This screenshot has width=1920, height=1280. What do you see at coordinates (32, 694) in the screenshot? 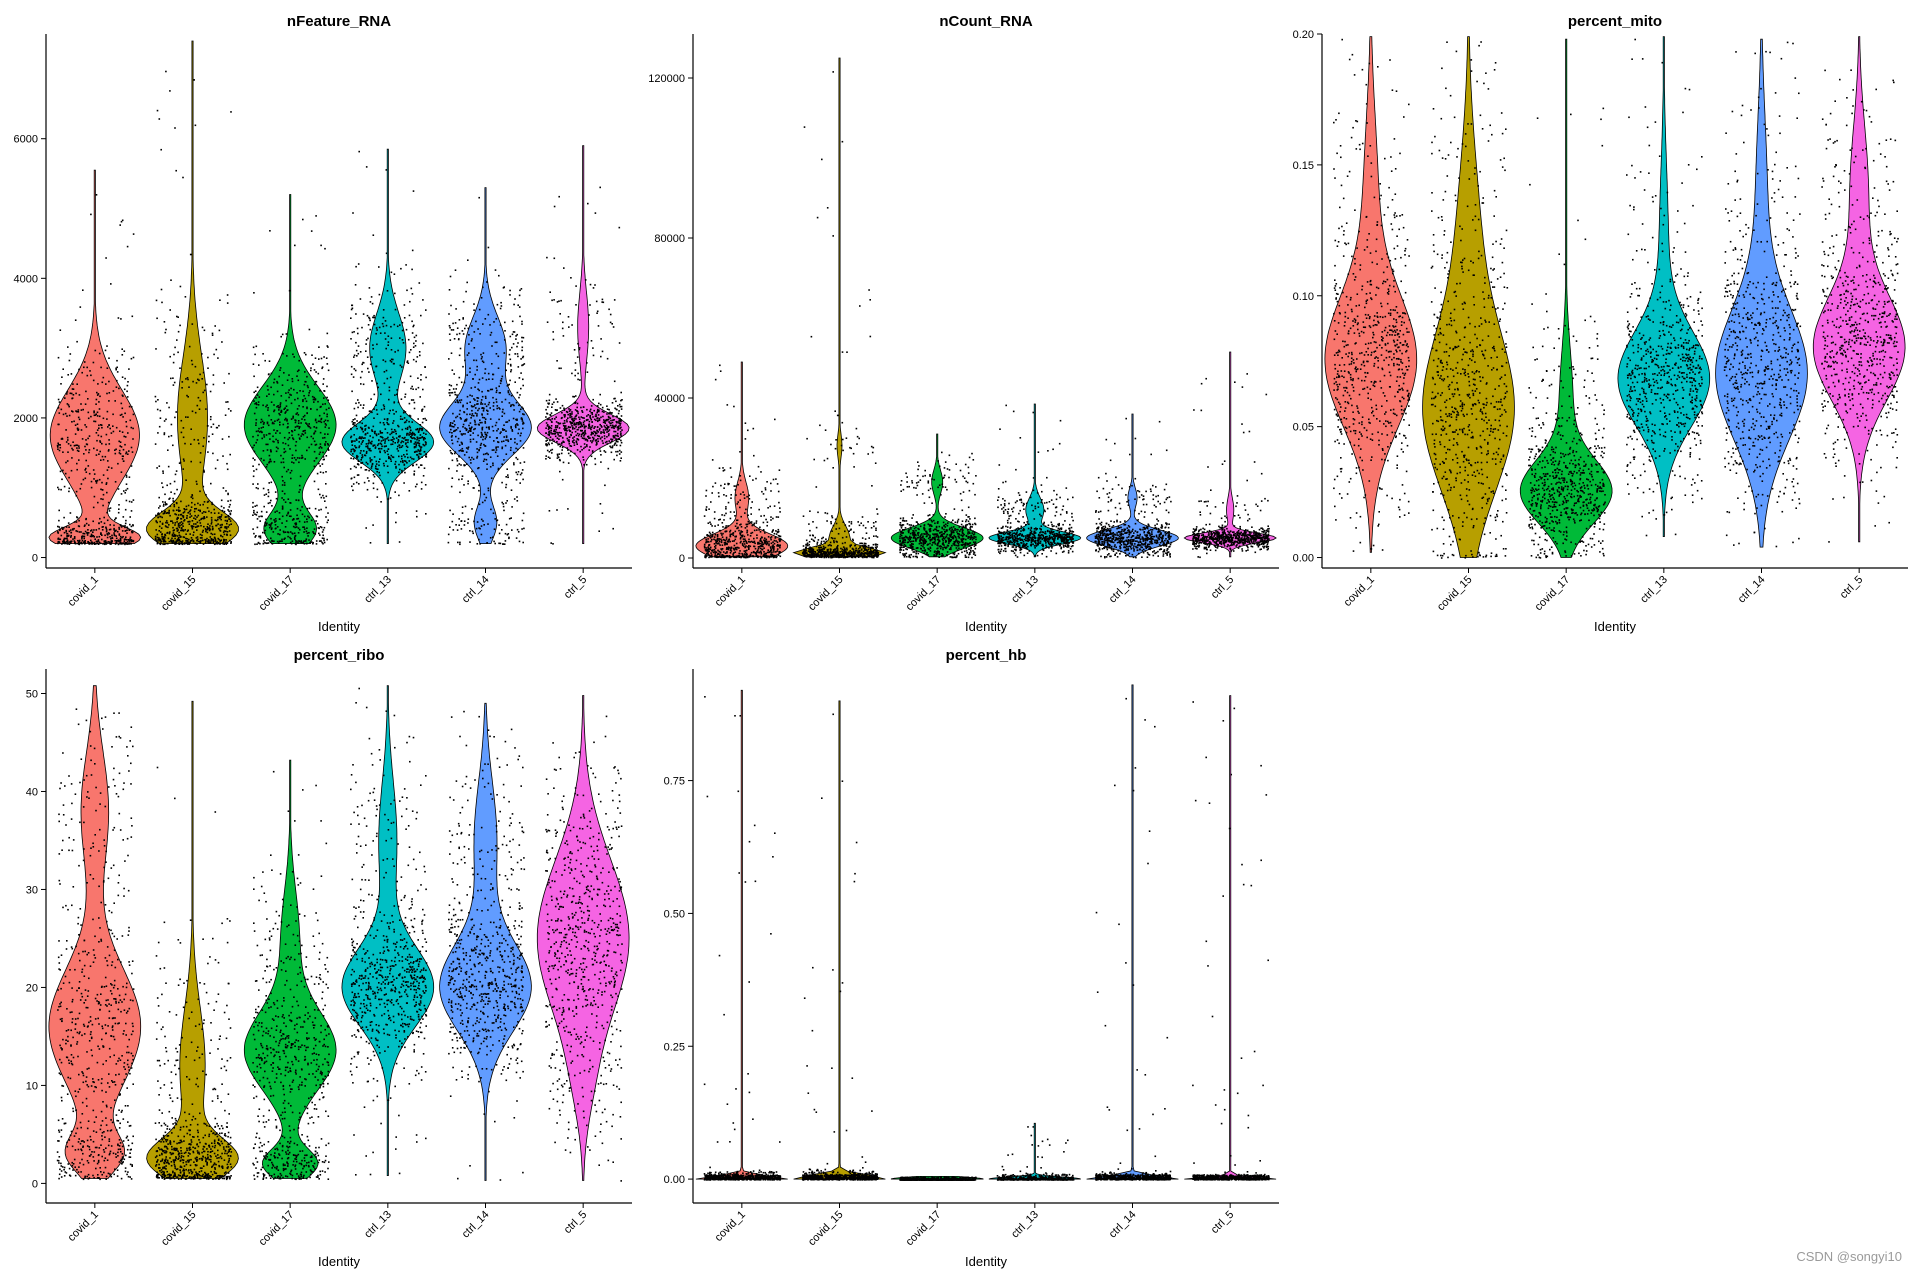
I see `y-tick-label: 50` at bounding box center [32, 694].